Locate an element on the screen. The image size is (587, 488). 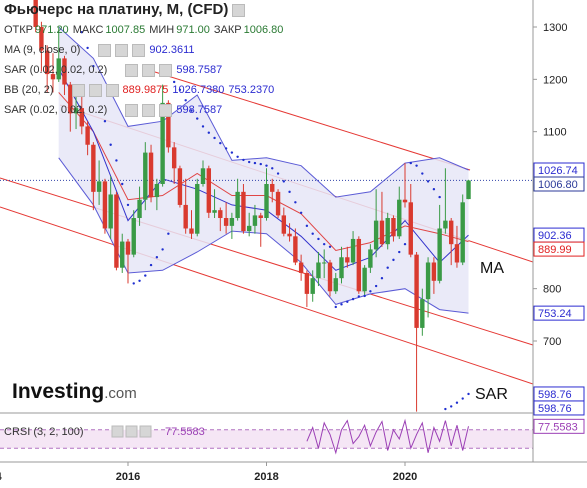
title-row: Фьючерс на платину, M, (CFD) is located at coordinates (143, 10).